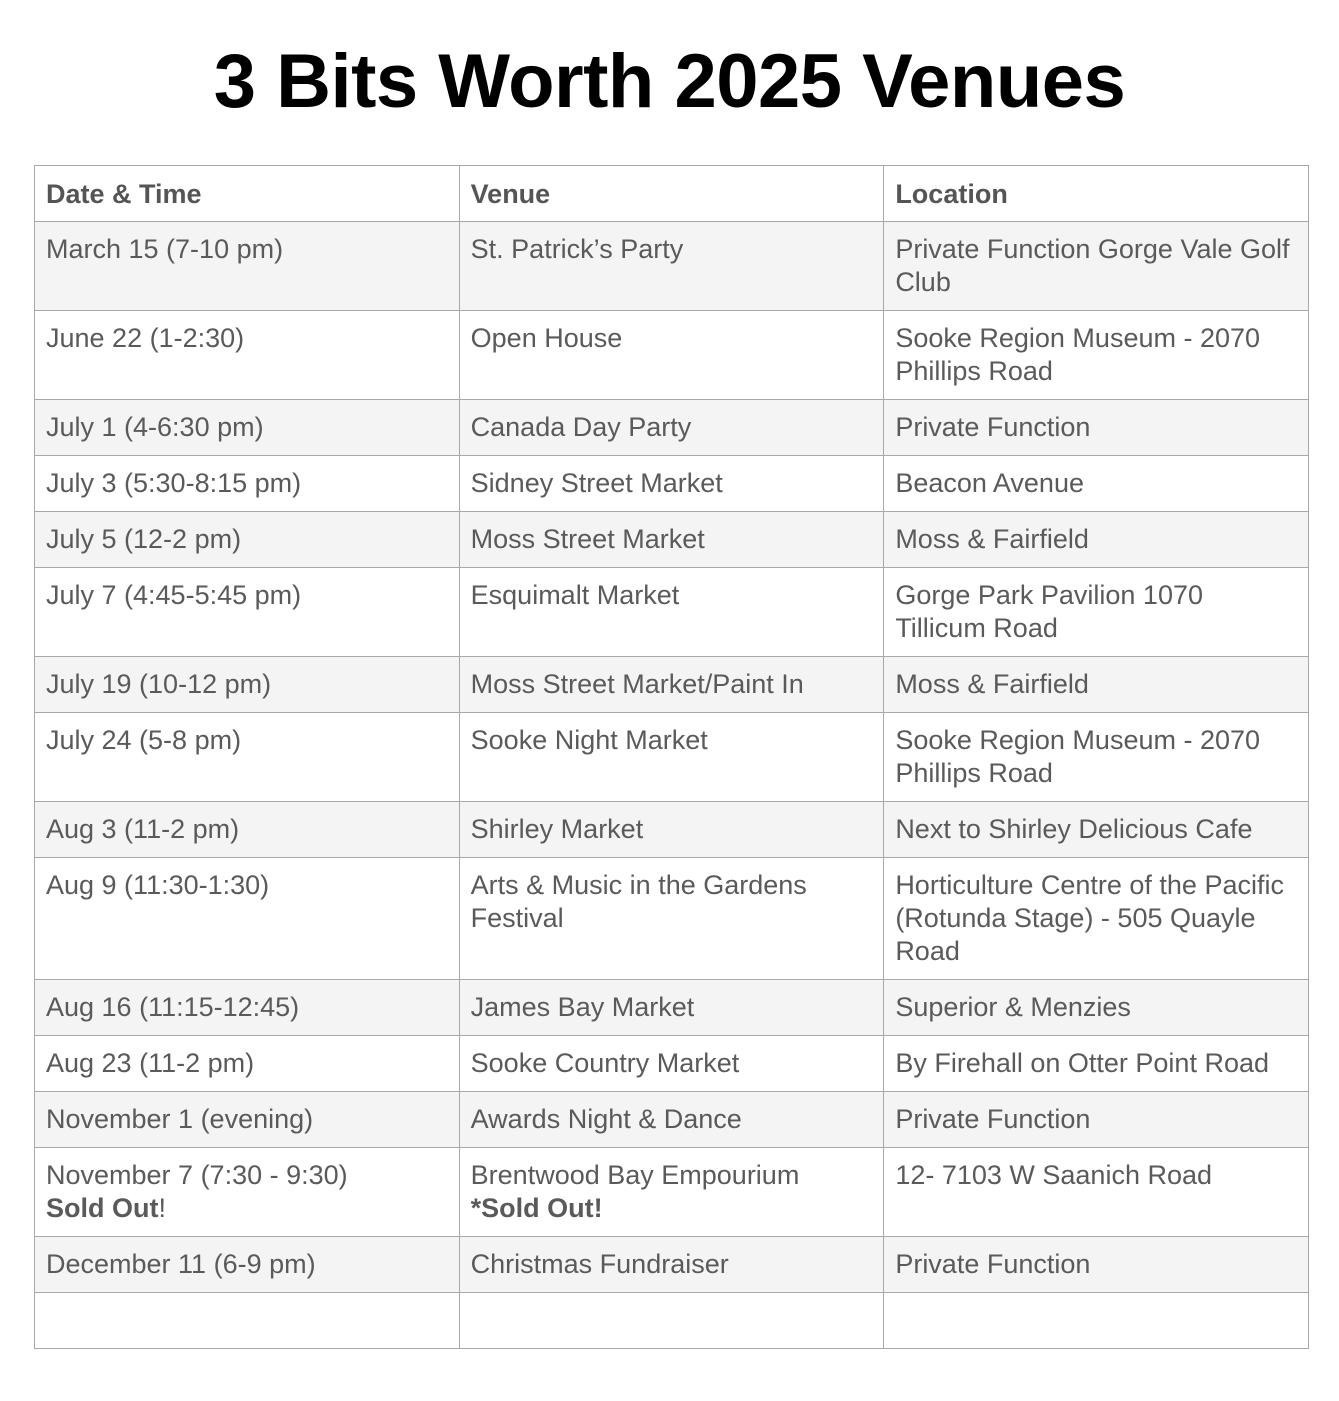  I want to click on date-text: Aug 23 (11-2 pm), so click(150, 1063).